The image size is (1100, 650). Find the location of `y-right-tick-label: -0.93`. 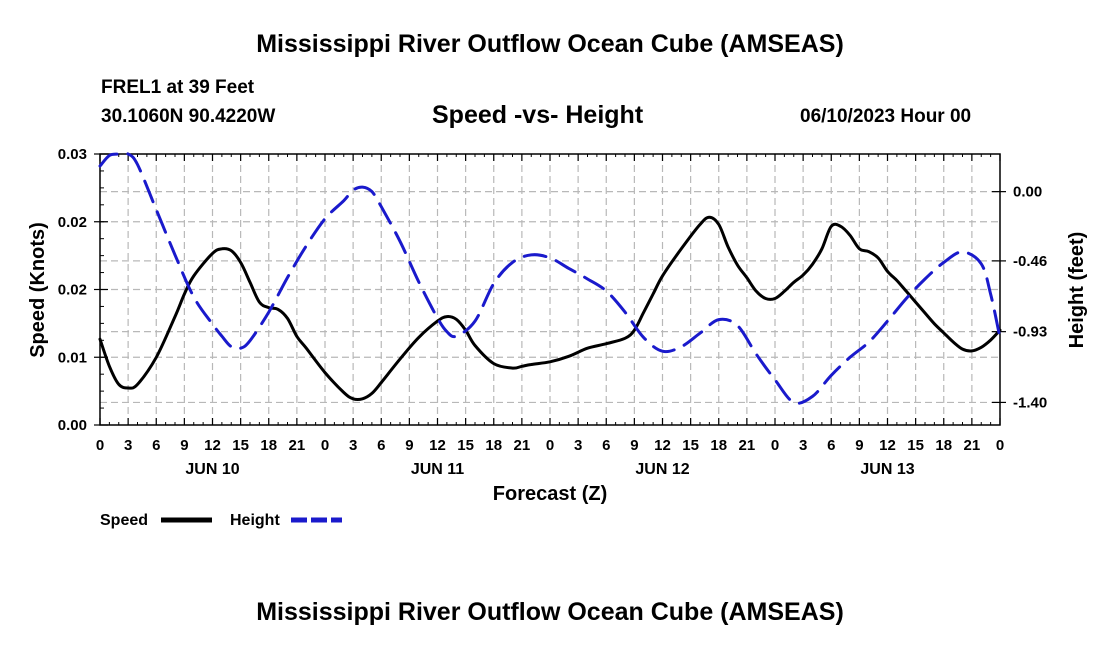

y-right-tick-label: -0.93 is located at coordinates (1030, 332).